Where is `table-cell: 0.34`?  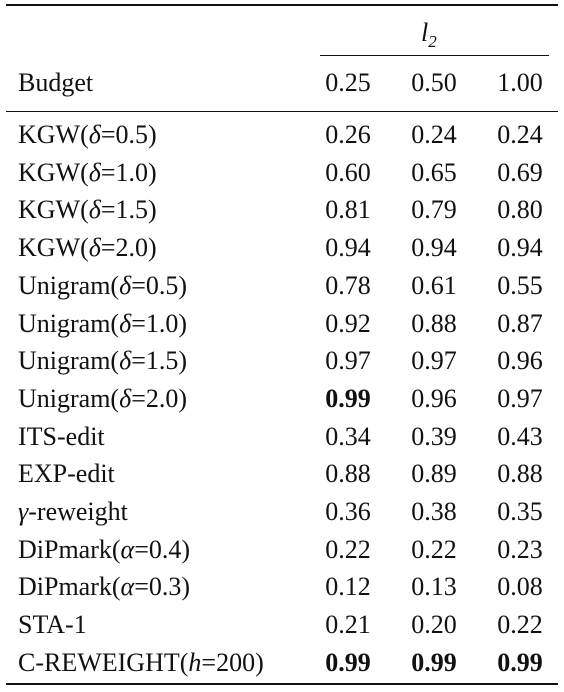 table-cell: 0.34 is located at coordinates (348, 436).